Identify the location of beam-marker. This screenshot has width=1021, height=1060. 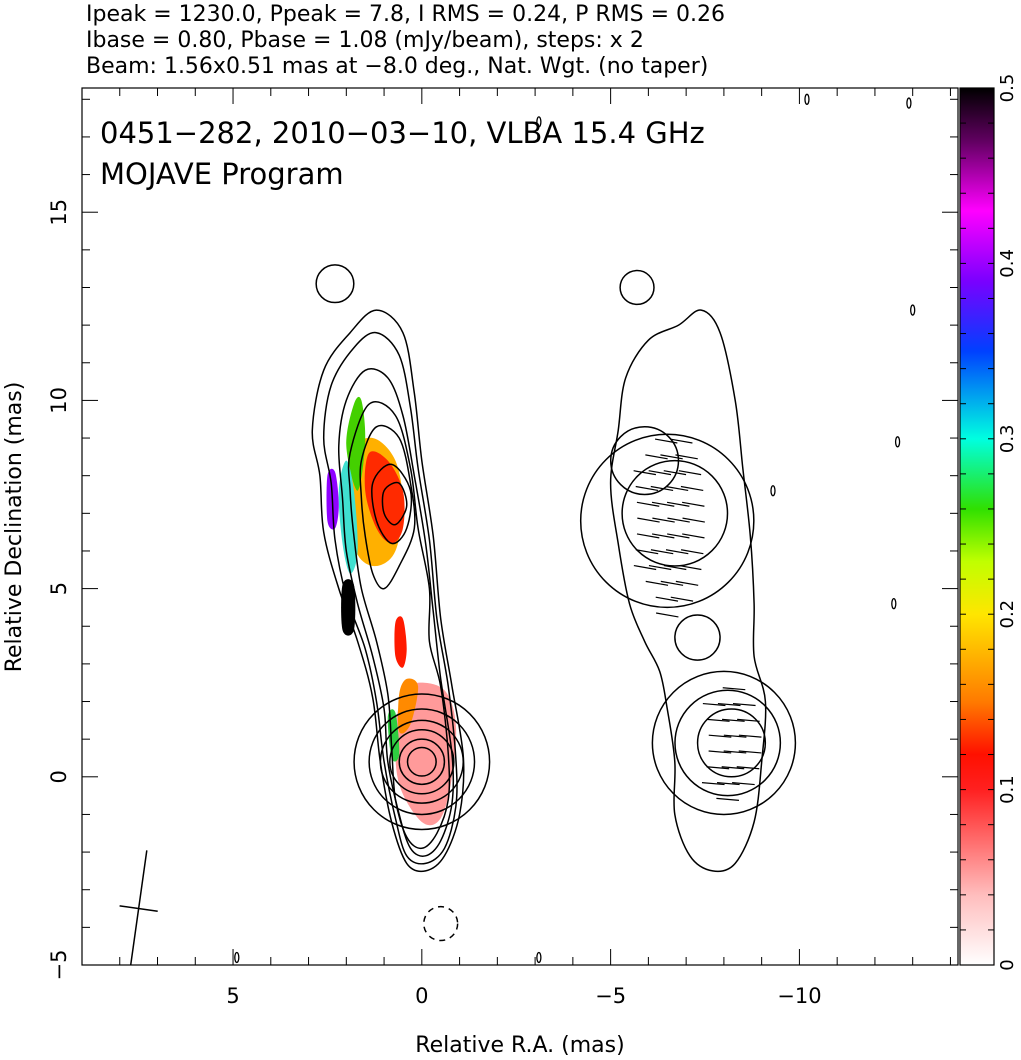
(138, 907).